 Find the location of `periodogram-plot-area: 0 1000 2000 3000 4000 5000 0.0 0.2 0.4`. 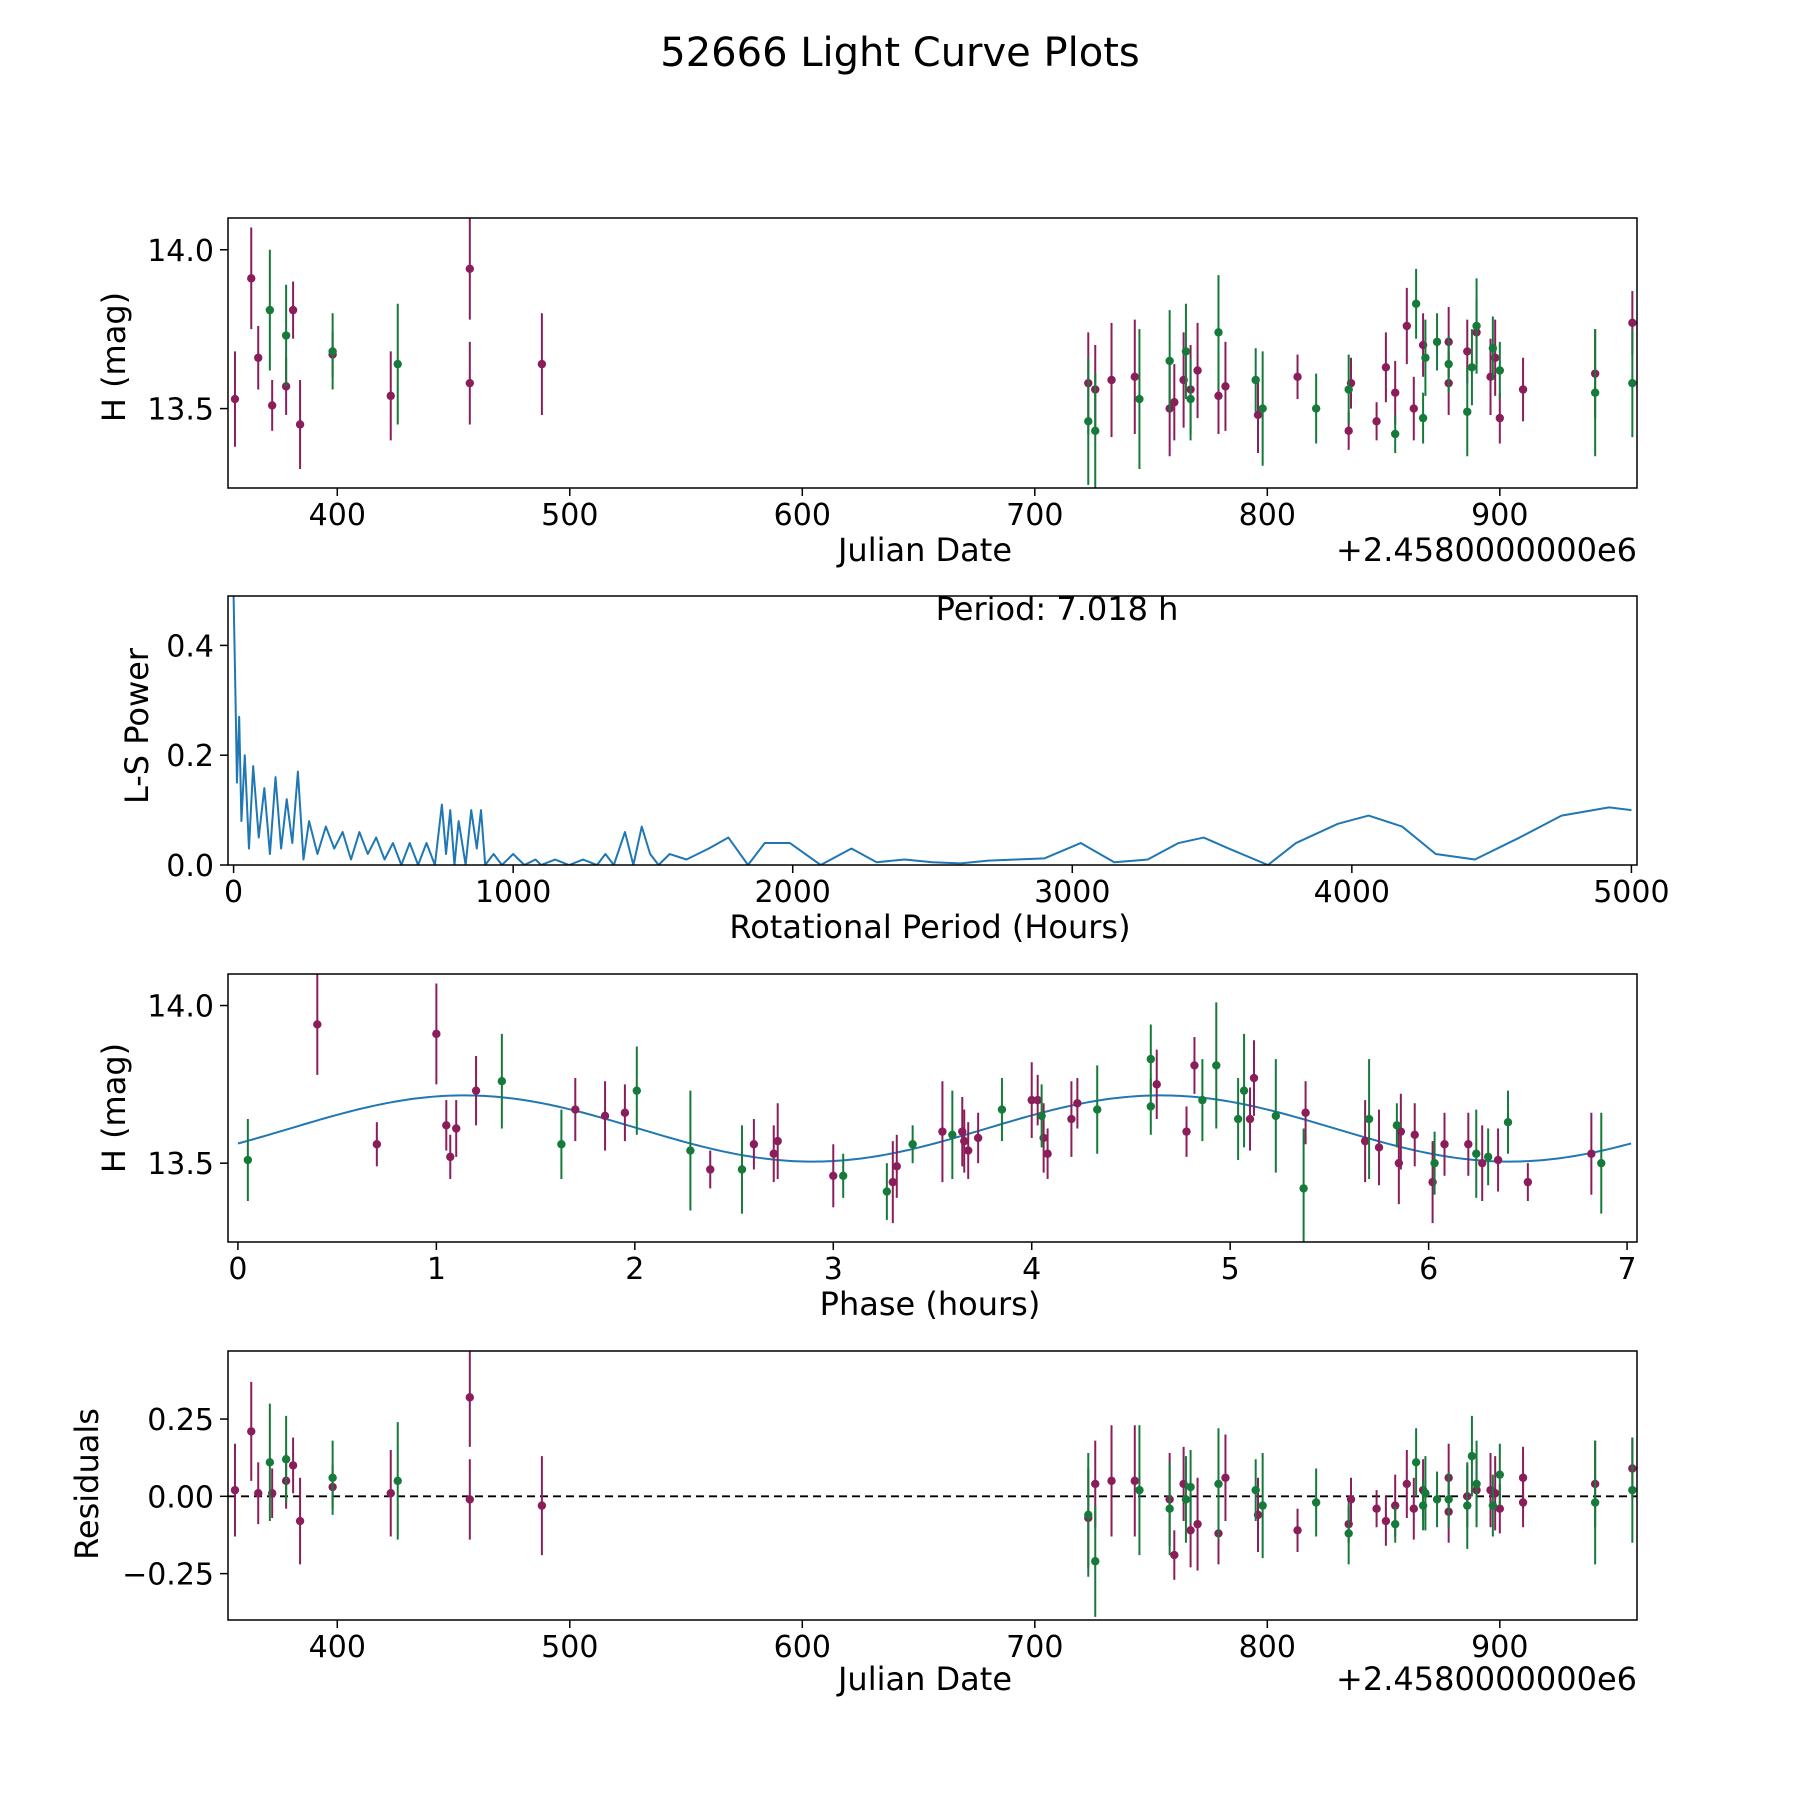

periodogram-plot-area: 0 1000 2000 3000 4000 5000 0.0 0.2 0.4 is located at coordinates (918, 752).